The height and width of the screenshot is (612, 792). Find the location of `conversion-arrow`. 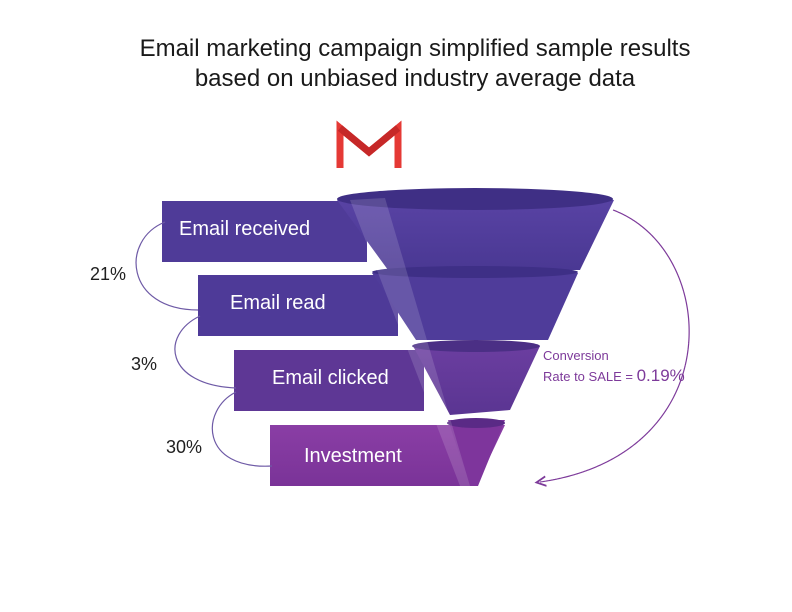

conversion-arrow is located at coordinates (615, 345).